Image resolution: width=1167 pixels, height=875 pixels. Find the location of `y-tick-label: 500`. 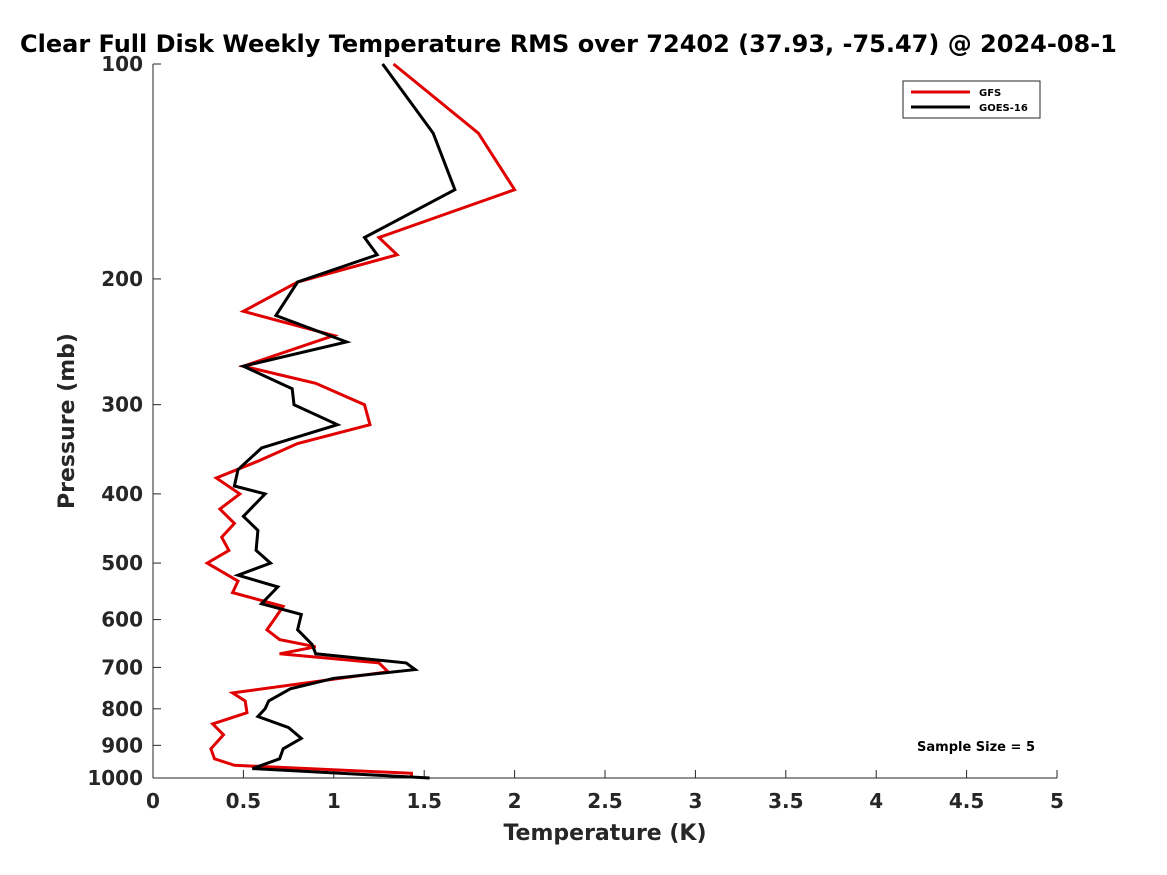

y-tick-label: 500 is located at coordinates (122, 563).